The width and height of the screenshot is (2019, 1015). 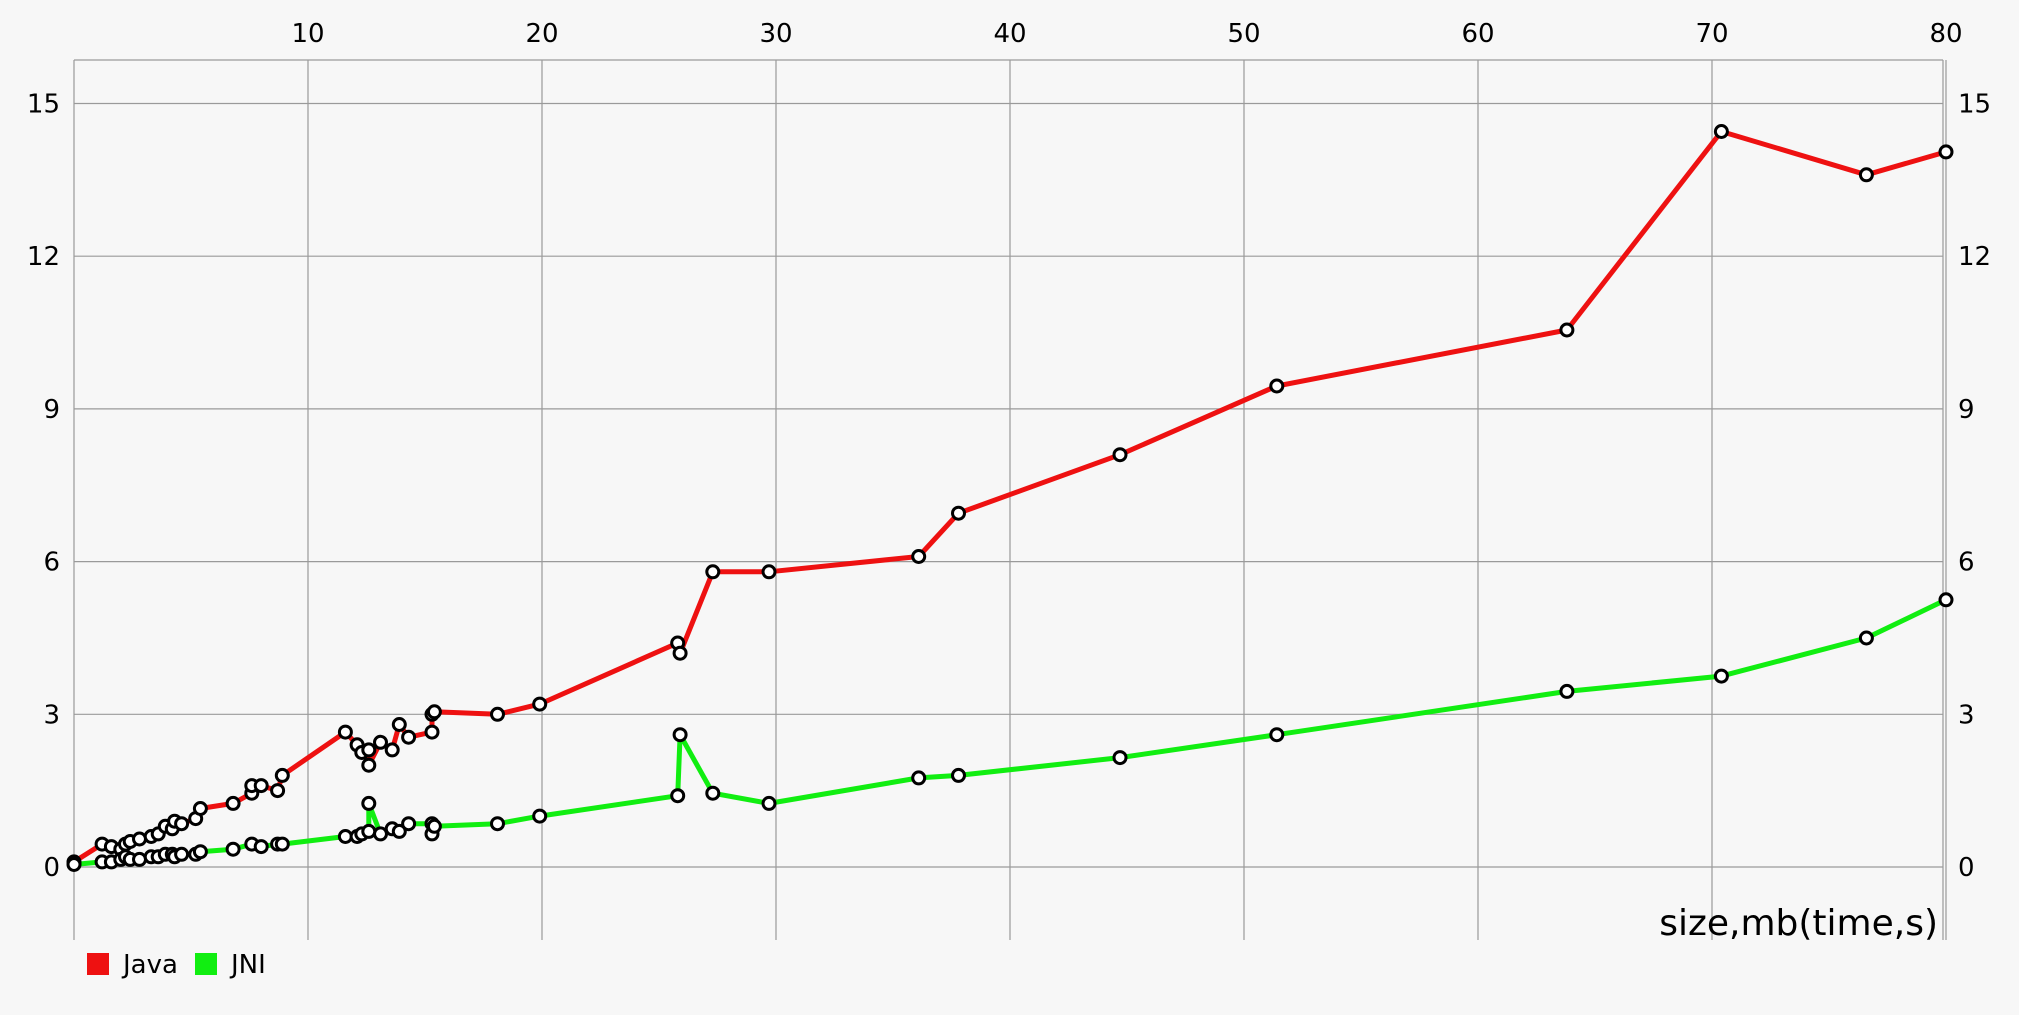 I want to click on x-tick-label: 20, so click(x=541, y=34).